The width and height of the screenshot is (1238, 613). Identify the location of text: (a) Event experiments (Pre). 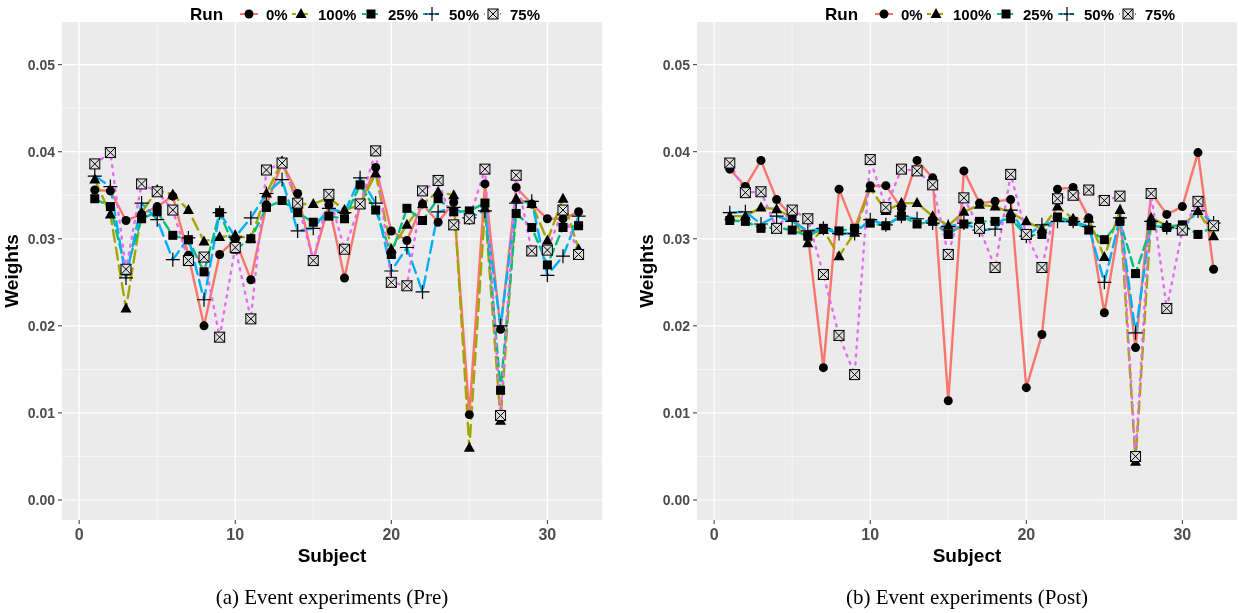
(332, 597).